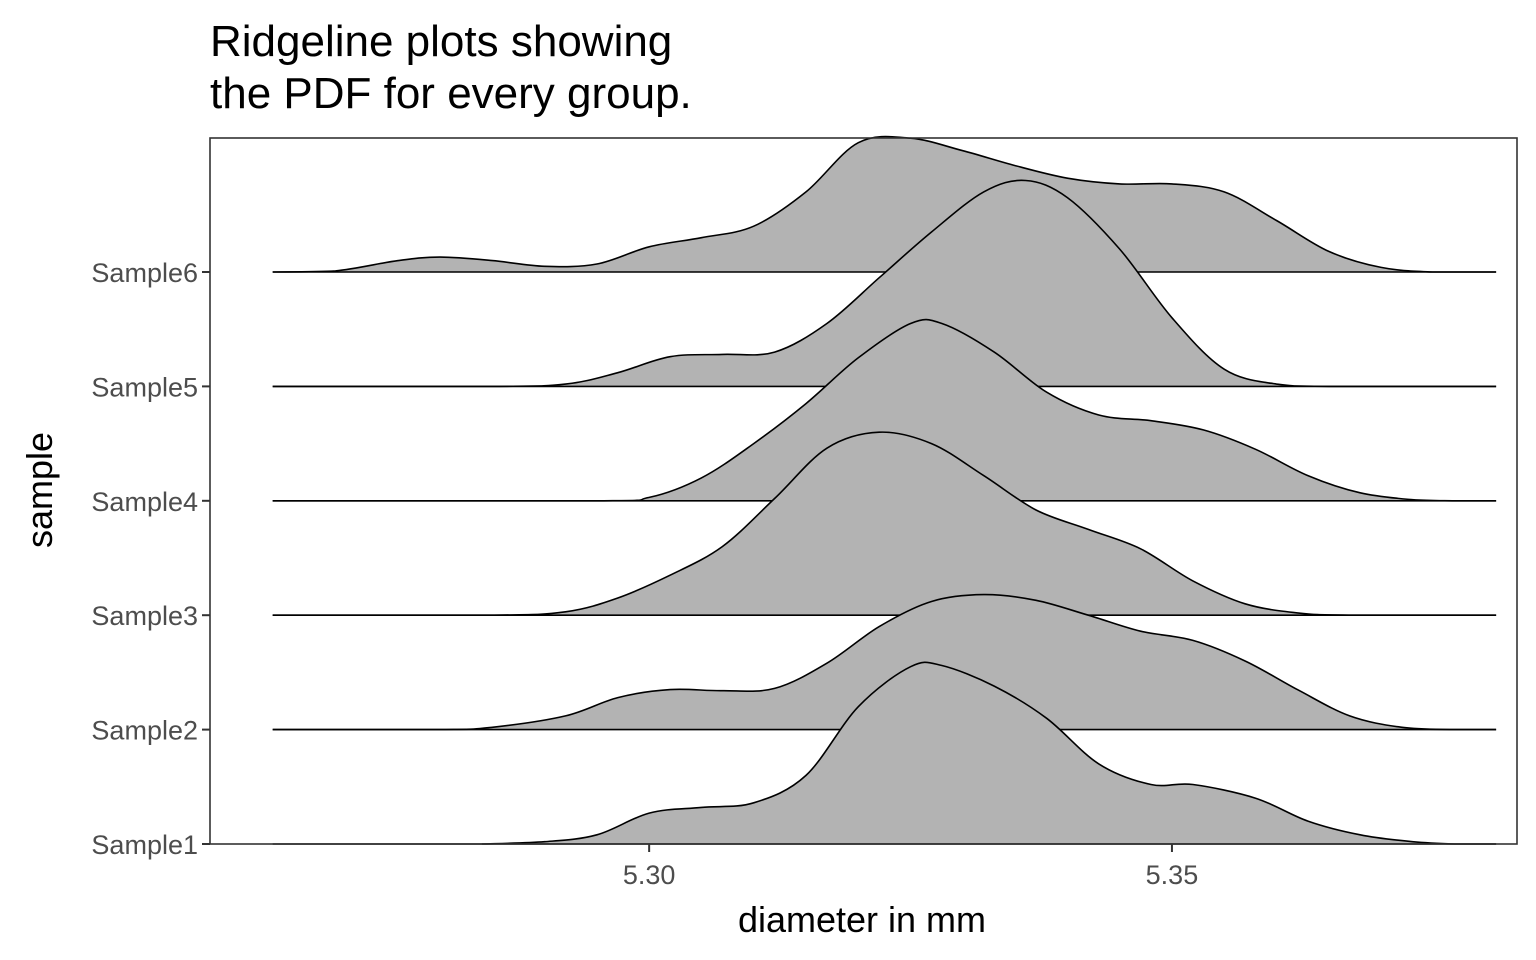  I want to click on ridge-line-sample1, so click(989, 753).